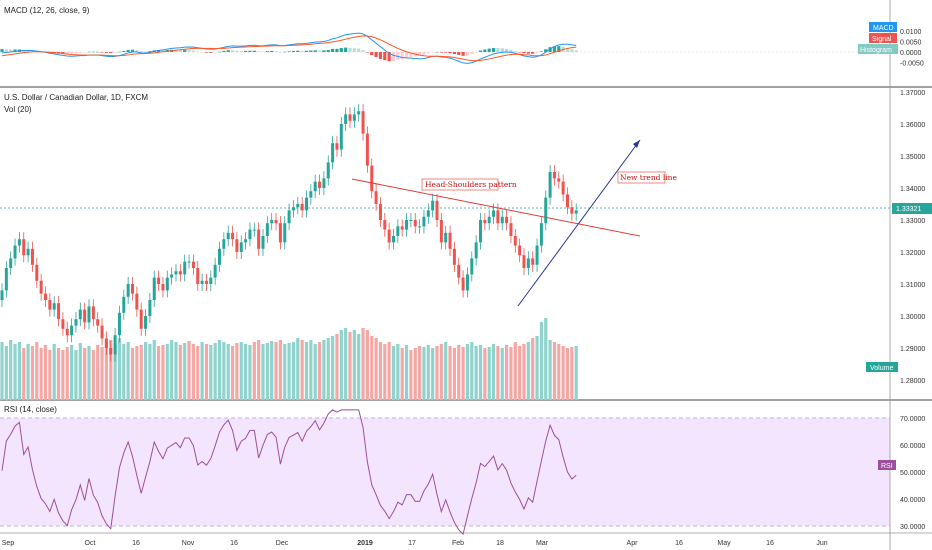 Image resolution: width=932 pixels, height=550 pixels. What do you see at coordinates (47, 10) in the screenshot?
I see `macd-title: MACD (12, 26, close, 9)` at bounding box center [47, 10].